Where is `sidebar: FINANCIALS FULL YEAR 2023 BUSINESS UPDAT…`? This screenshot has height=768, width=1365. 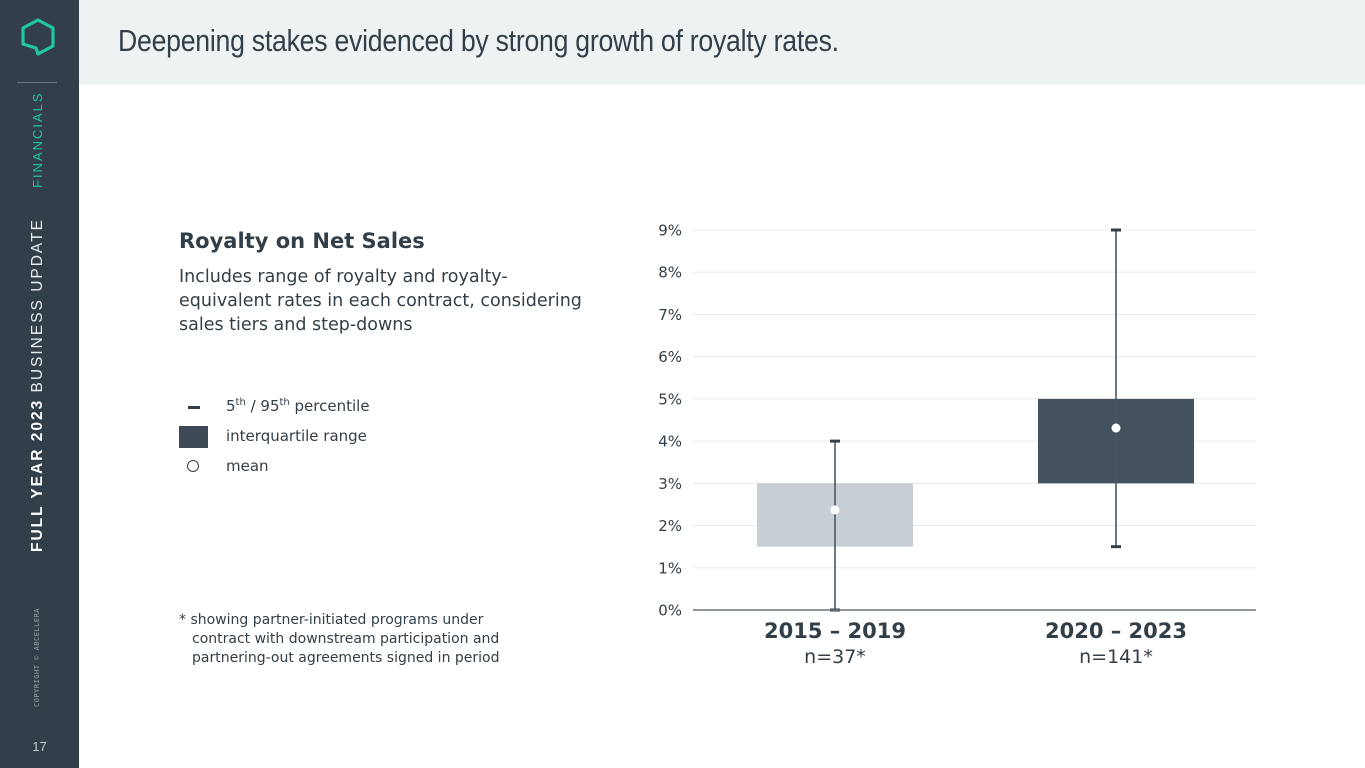
sidebar: FINANCIALS FULL YEAR 2023 BUSINESS UPDAT… is located at coordinates (39, 384).